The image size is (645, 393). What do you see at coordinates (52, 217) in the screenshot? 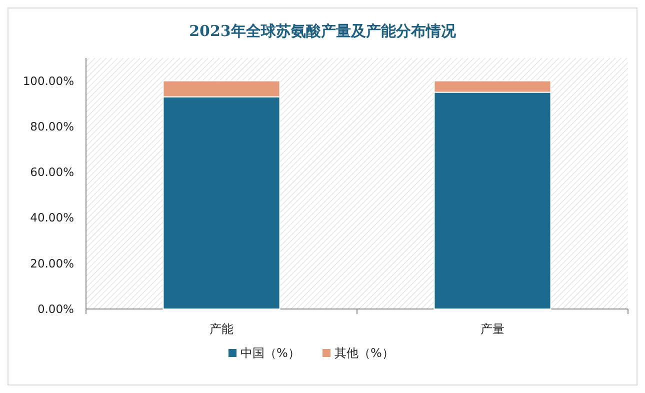
I see `ytick: 40.00%` at bounding box center [52, 217].